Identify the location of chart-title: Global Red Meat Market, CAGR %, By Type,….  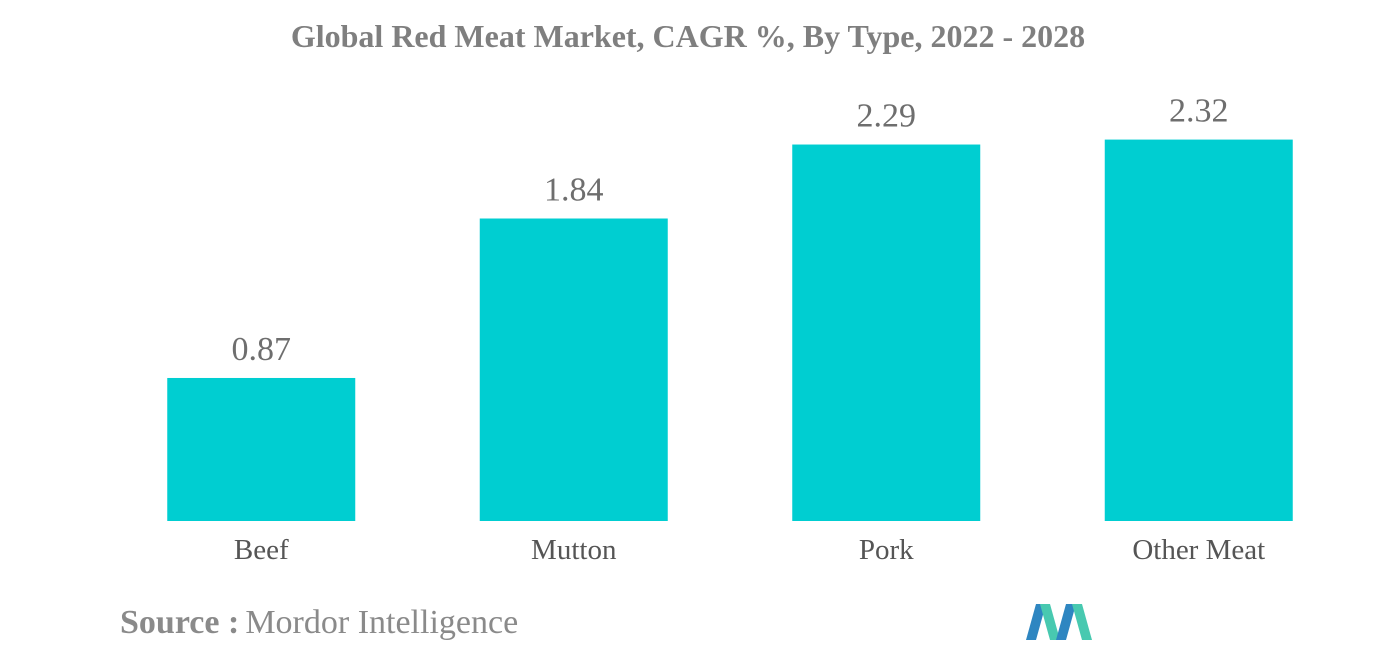
(688, 36).